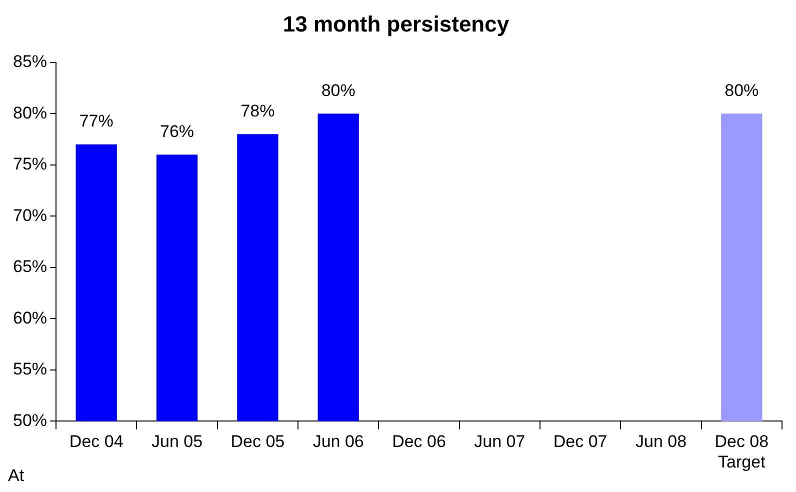 This screenshot has height=492, width=796. Describe the element at coordinates (177, 442) in the screenshot. I see `x-tick-label: Jun 05` at that location.